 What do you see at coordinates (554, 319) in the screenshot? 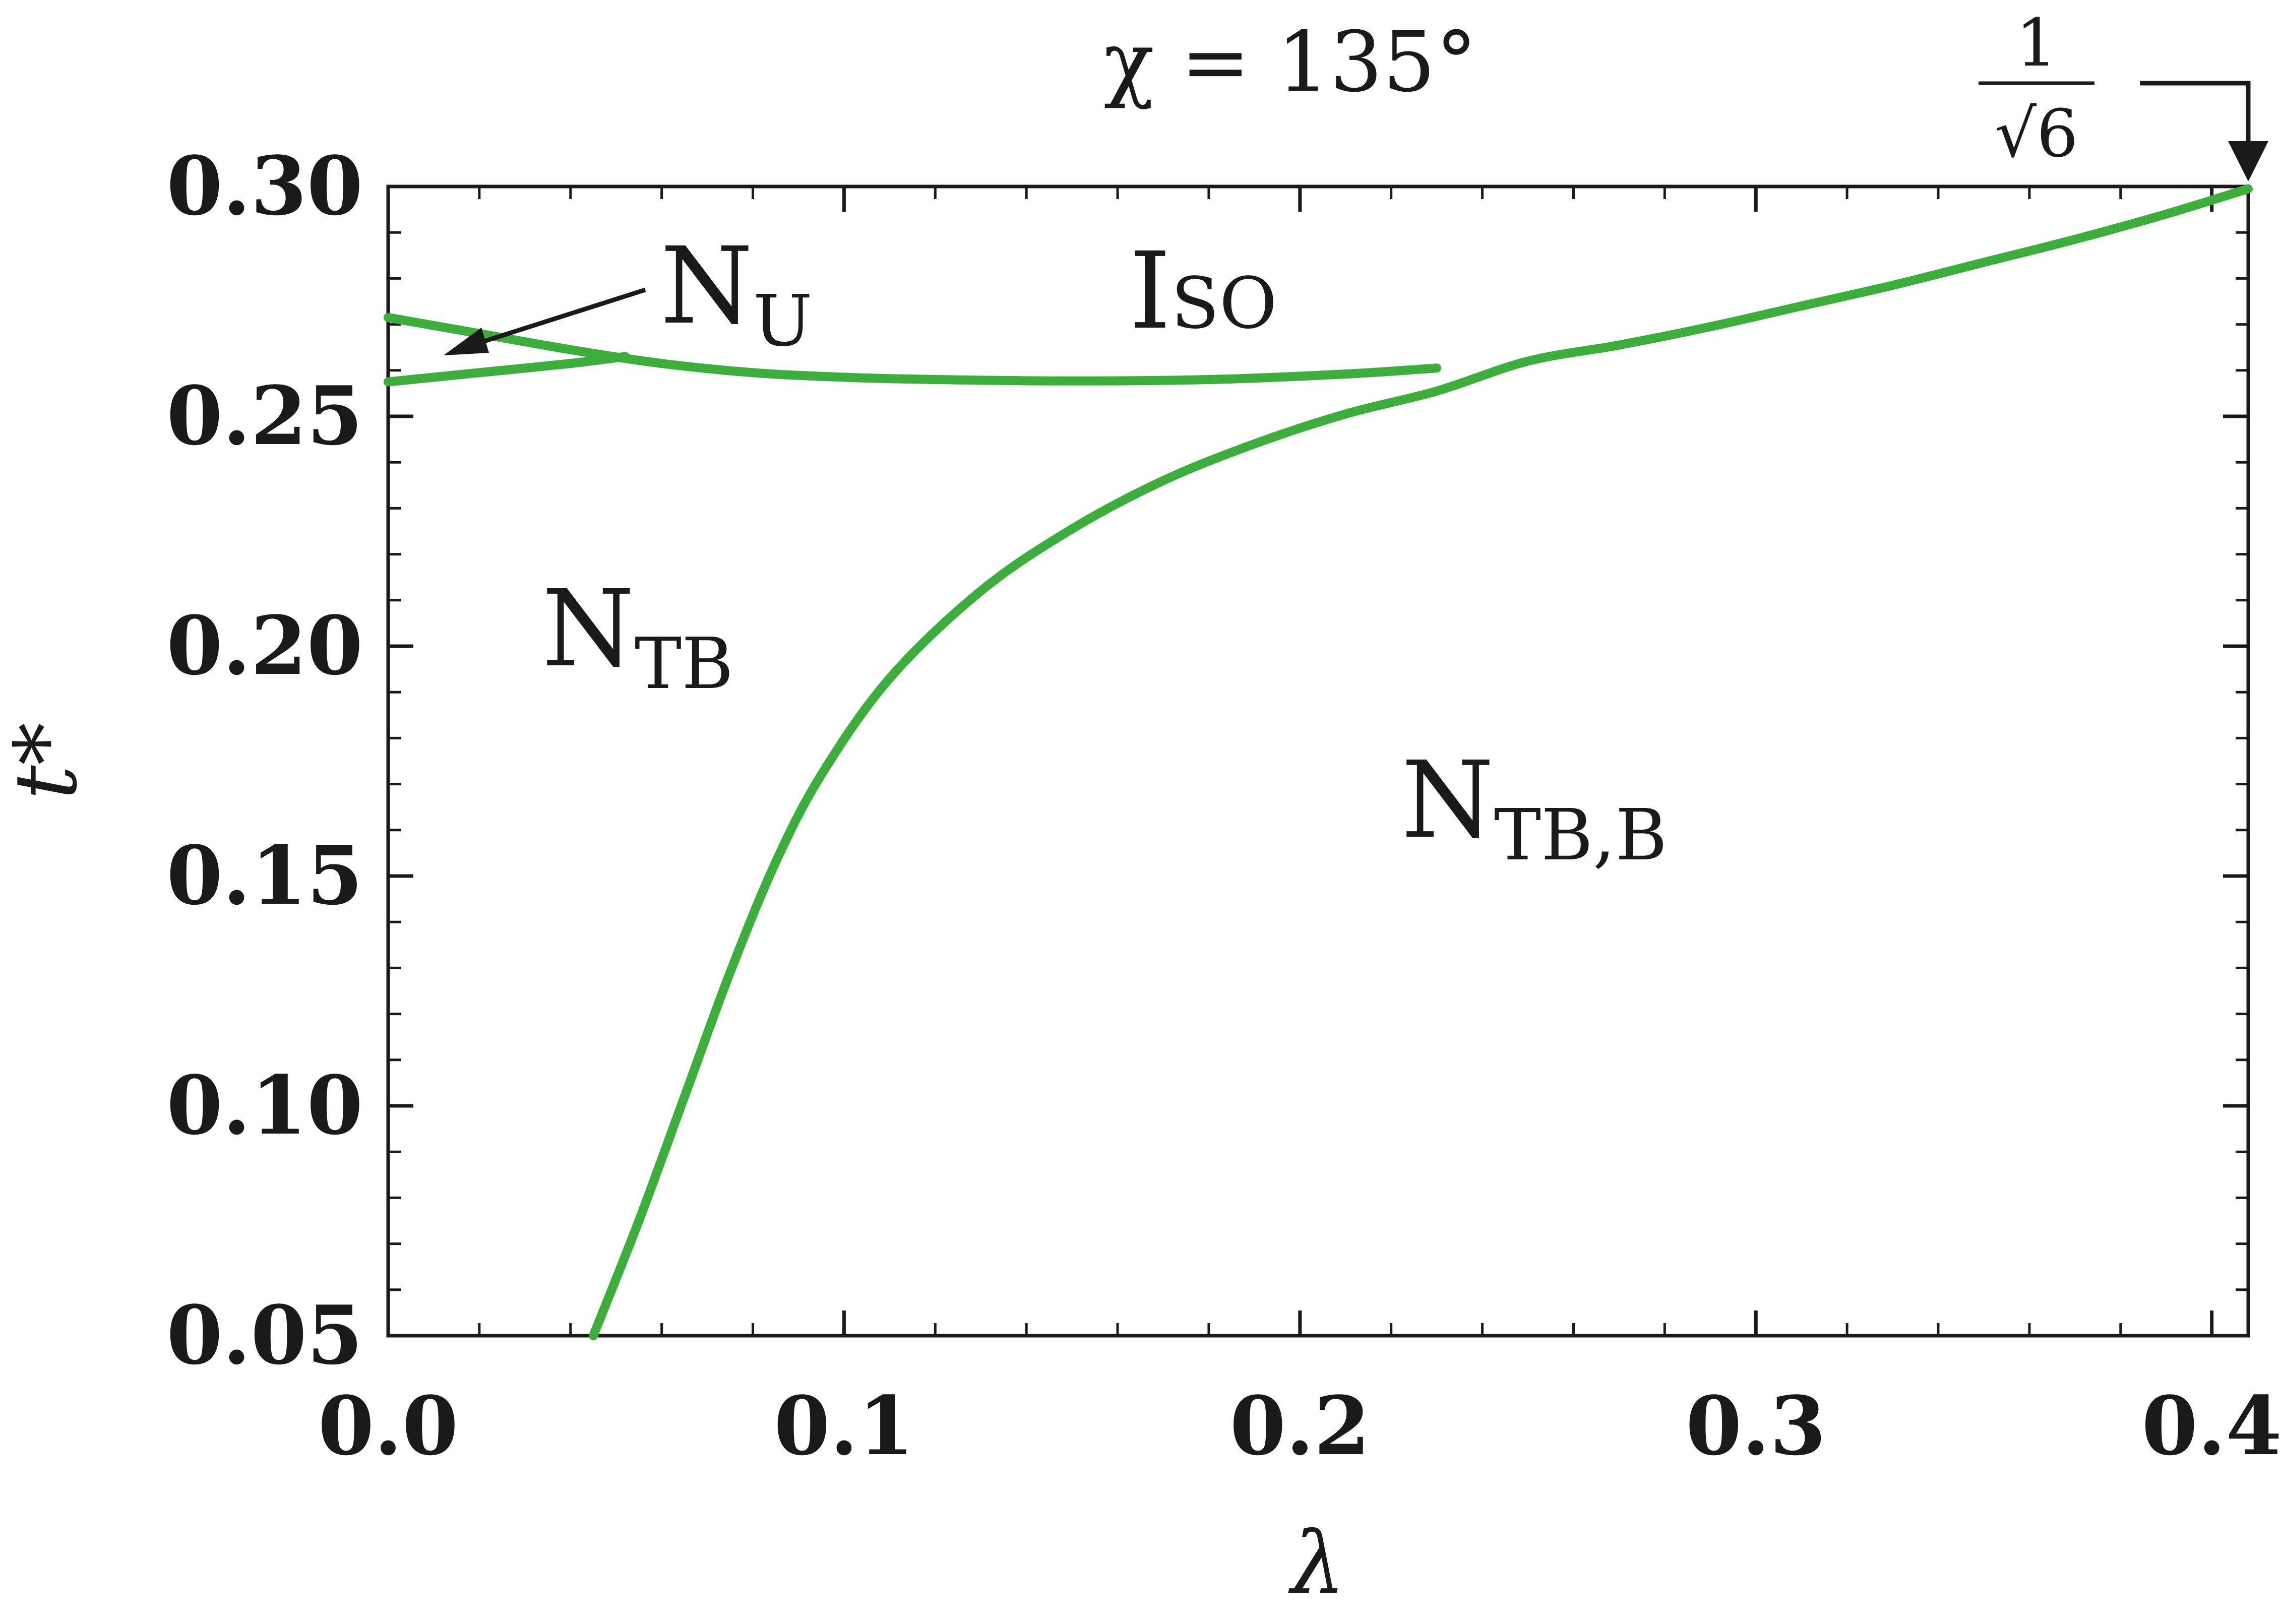
I see `nu-pointer-arrow` at bounding box center [554, 319].